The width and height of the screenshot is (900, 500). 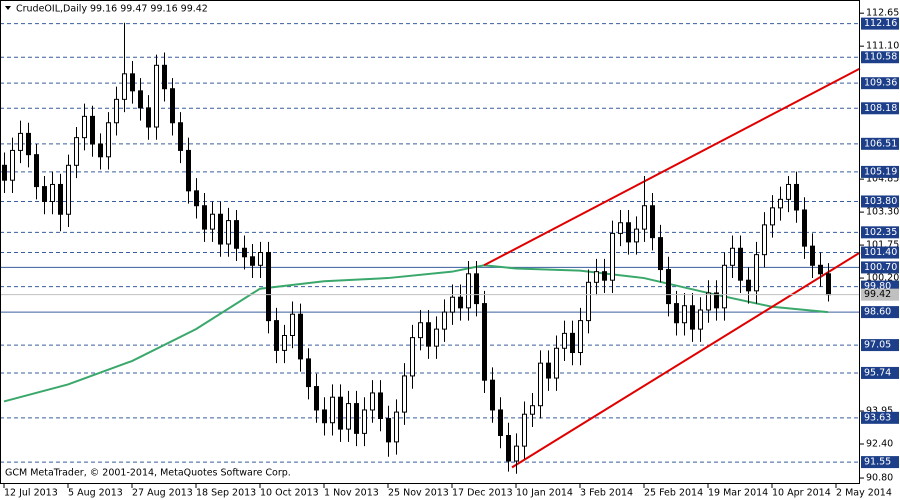 I want to click on x-tick-label: 3 Feb 2014, so click(x=606, y=493).